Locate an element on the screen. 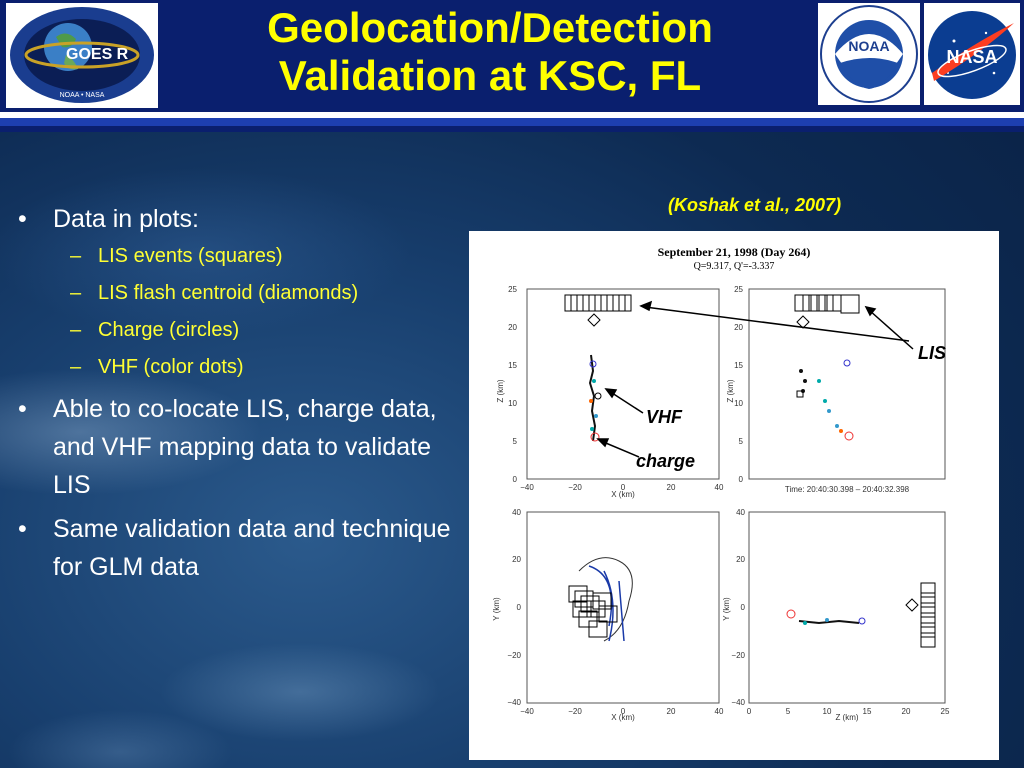 The height and width of the screenshot is (768, 1024). goes-r-logo: GOES R NOAA • NASA is located at coordinates (82, 55).